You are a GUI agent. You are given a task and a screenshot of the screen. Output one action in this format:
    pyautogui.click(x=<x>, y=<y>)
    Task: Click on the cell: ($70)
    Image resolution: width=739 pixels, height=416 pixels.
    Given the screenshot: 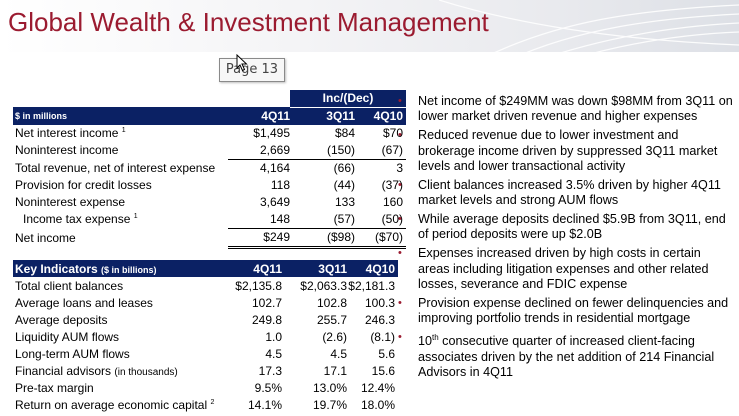 What is the action you would take?
    pyautogui.click(x=380, y=238)
    